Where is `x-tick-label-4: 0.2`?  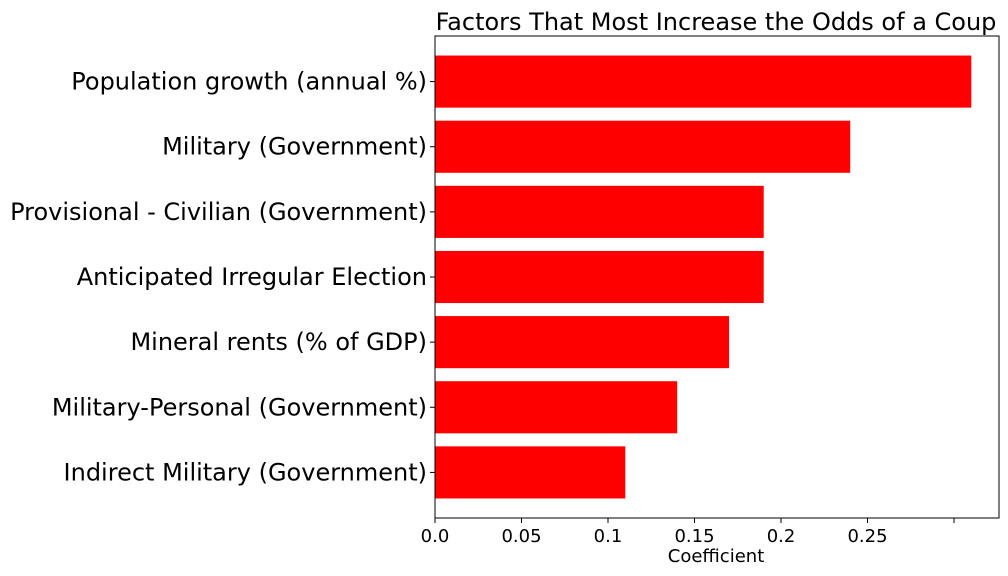 x-tick-label-4: 0.2 is located at coordinates (781, 536).